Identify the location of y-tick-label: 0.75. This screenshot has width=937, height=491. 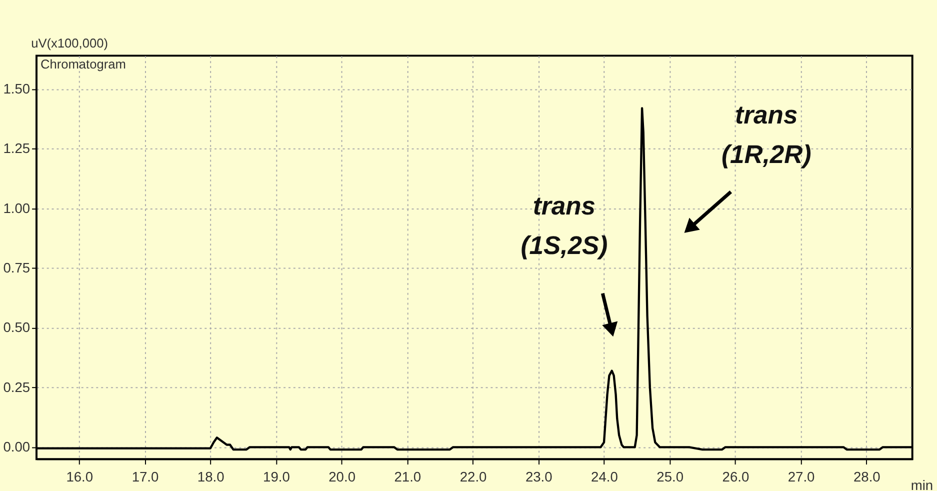
(16, 268).